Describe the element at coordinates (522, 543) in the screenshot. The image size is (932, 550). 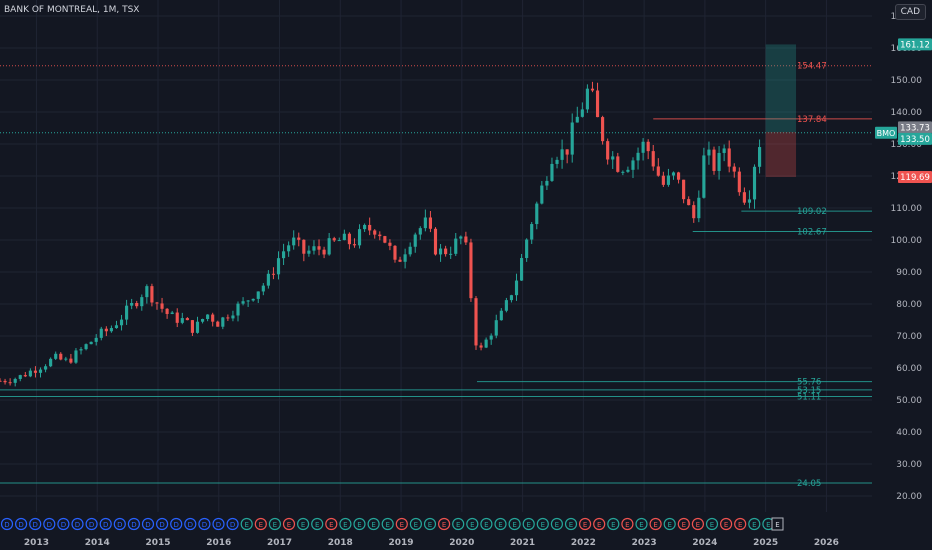
I see `x-tick-label: 2021` at that location.